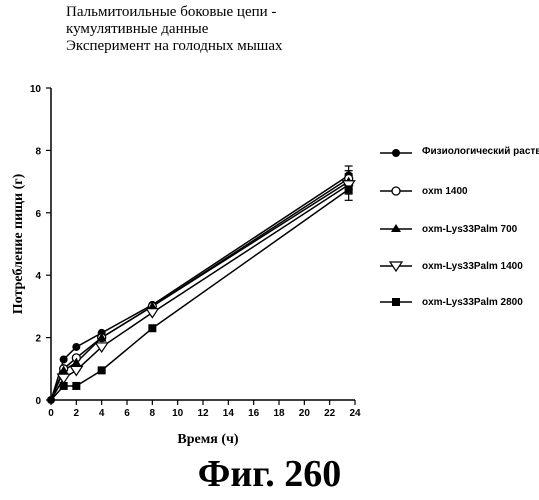 This screenshot has width=539, height=500. Describe the element at coordinates (77, 413) in the screenshot. I see `x-tick-label: 2` at that location.